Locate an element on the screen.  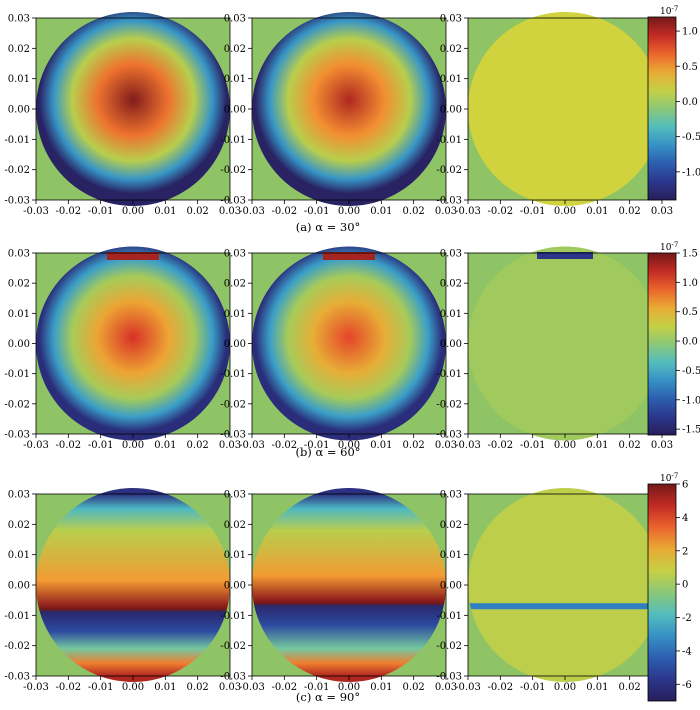
colorbar-tick-label: -0.5 is located at coordinates (691, 371).